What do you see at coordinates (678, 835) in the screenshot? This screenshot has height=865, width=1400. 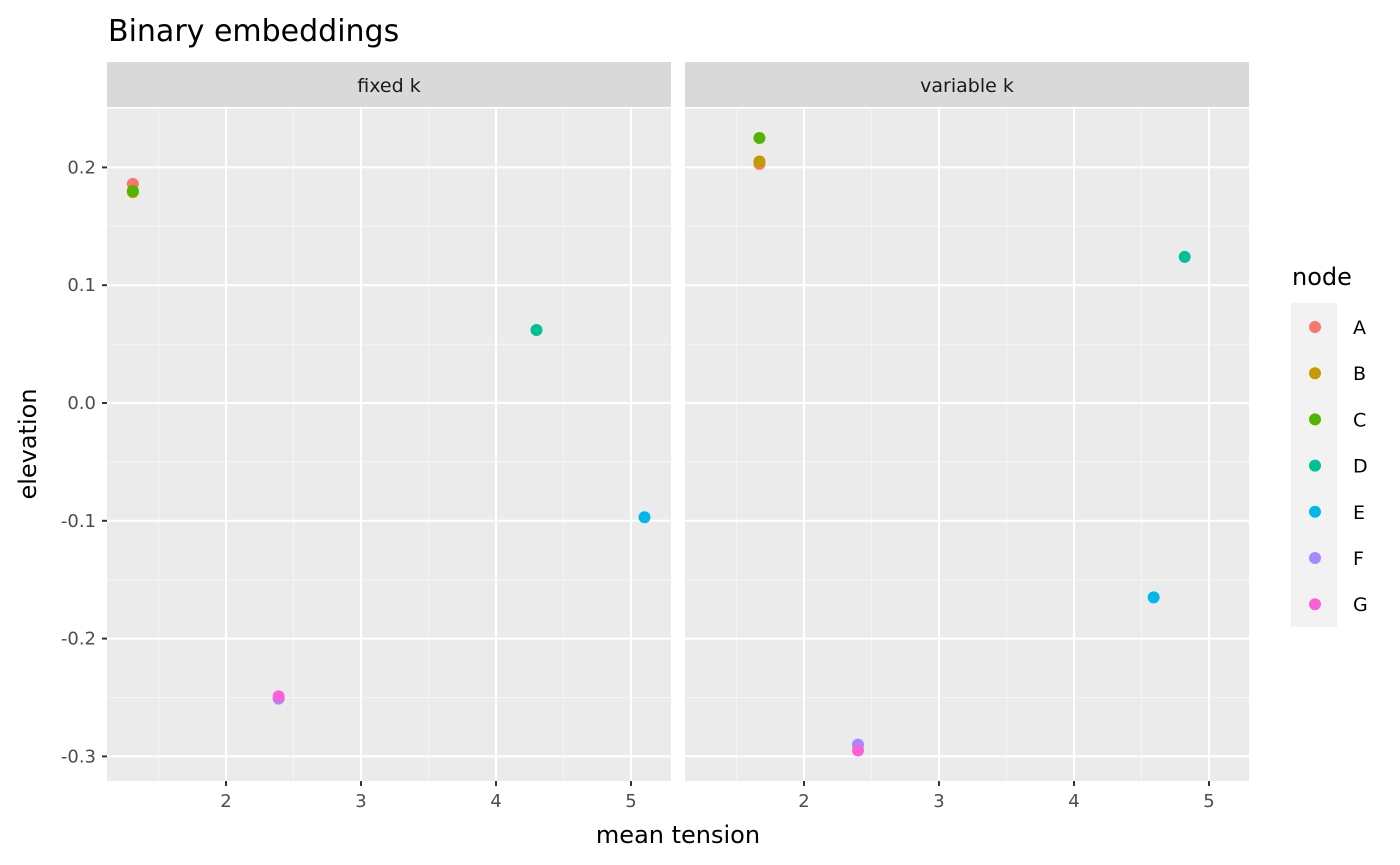 I see `x-axis-title: mean tension` at bounding box center [678, 835].